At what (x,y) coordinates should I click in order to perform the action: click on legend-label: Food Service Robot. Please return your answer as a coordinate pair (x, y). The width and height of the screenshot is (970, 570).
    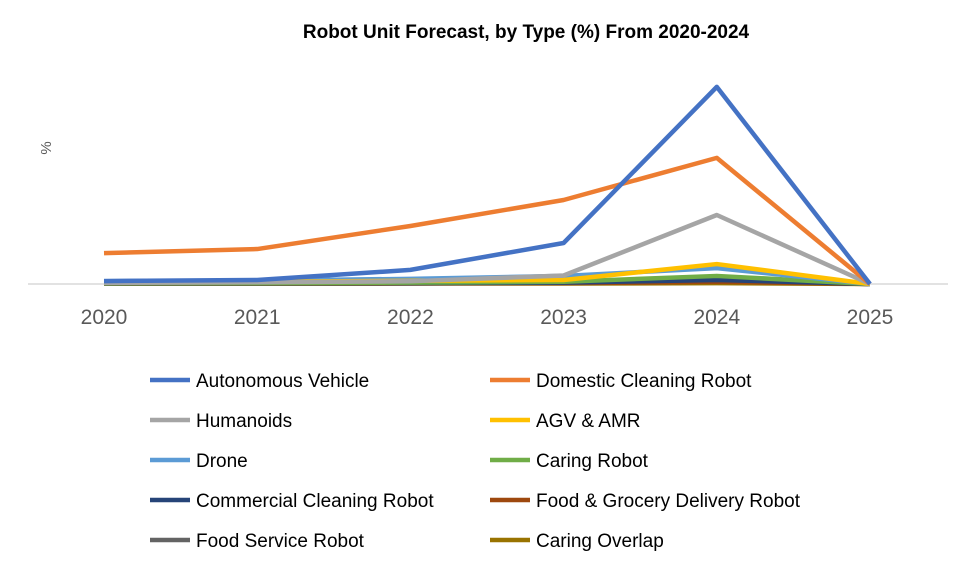
    Looking at the image, I should click on (280, 541).